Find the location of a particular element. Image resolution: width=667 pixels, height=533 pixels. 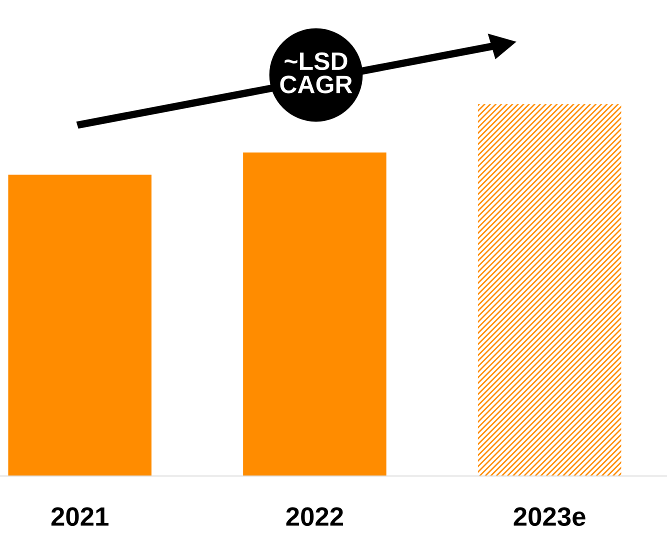

text: ~LSD CAGR is located at coordinates (316, 73).